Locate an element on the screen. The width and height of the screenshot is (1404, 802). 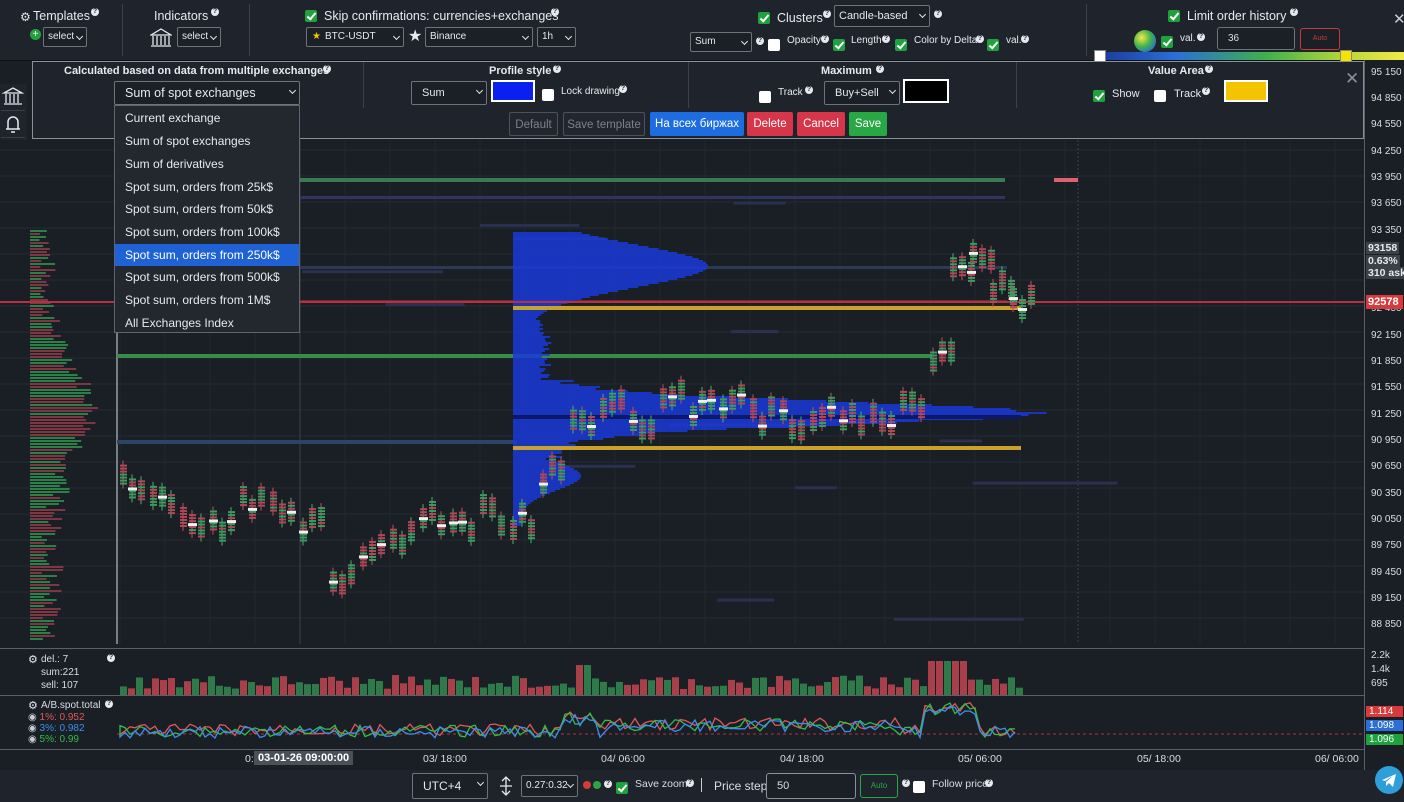
dropdown-option: Sum of spot exchanges is located at coordinates (188, 141).